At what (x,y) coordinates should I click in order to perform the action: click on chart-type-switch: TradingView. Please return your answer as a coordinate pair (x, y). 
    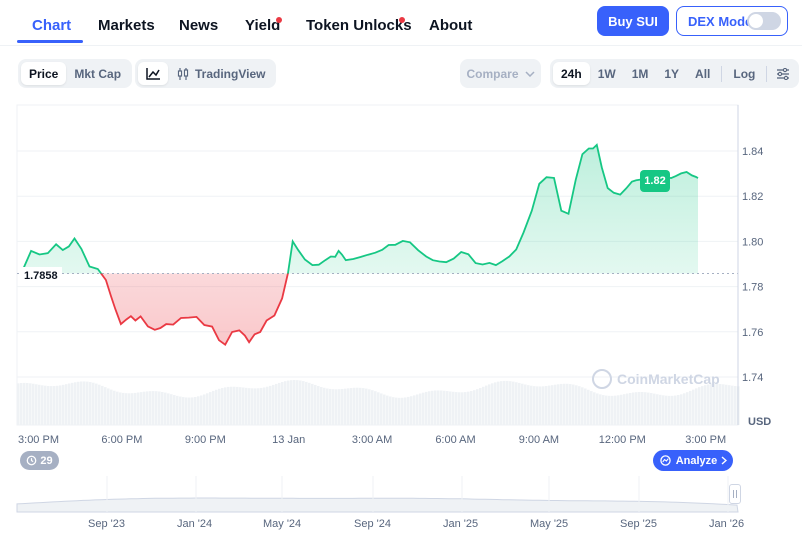
    Looking at the image, I should click on (206, 73).